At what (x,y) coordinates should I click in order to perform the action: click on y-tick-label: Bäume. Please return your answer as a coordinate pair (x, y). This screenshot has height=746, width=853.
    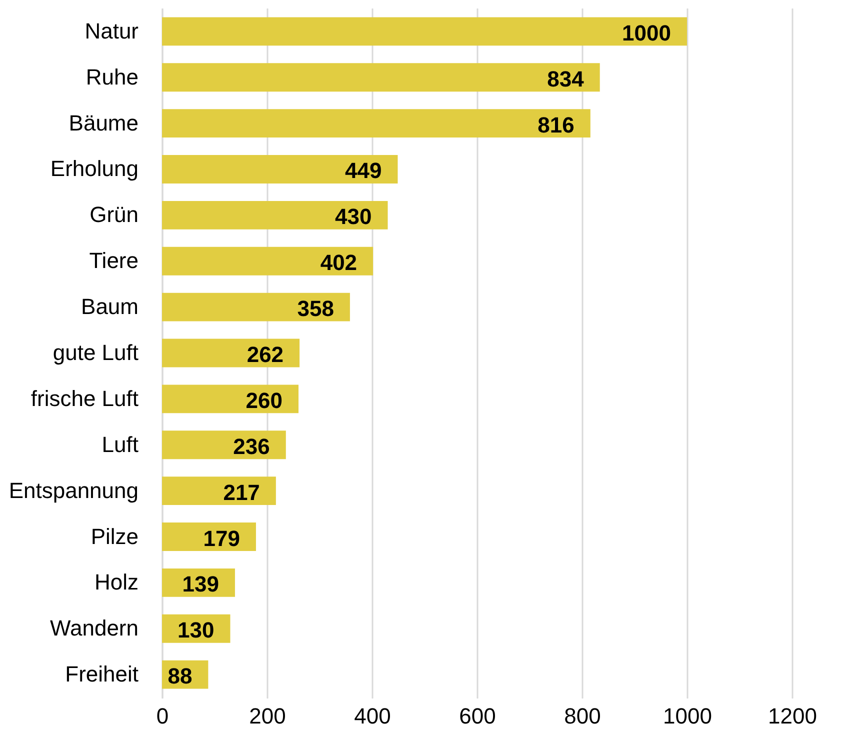
    Looking at the image, I should click on (103, 123).